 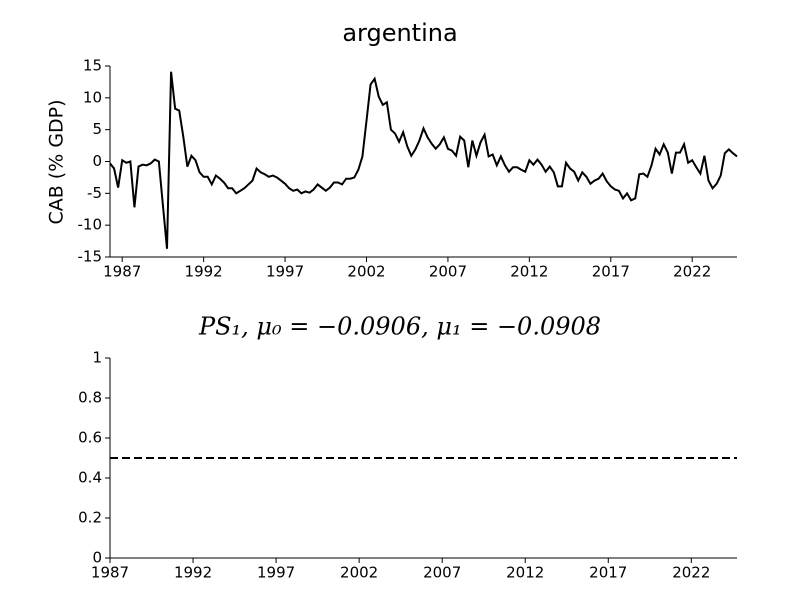 What do you see at coordinates (57, 161) in the screenshot?
I see `y-axis-label: CAB (% GDP)` at bounding box center [57, 161].